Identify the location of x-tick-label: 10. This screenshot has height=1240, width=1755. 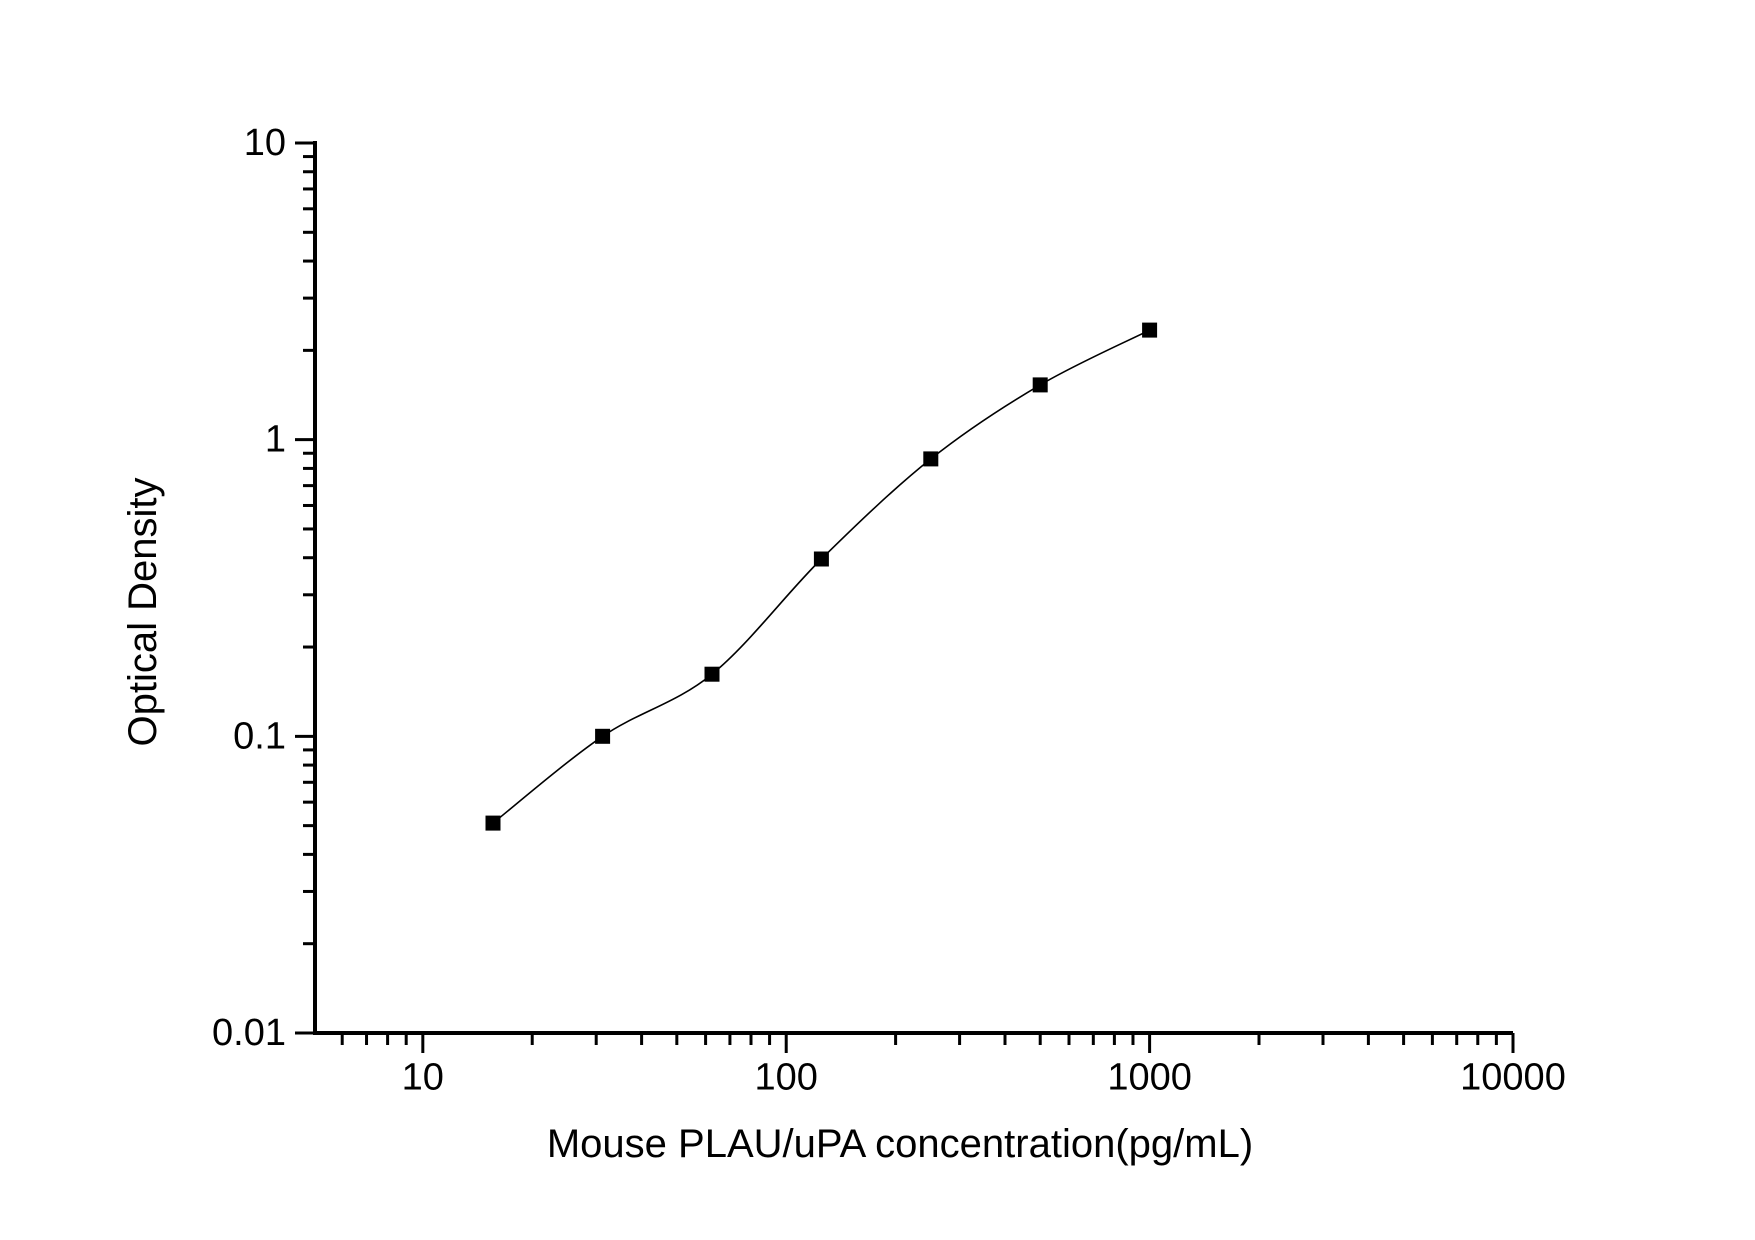
(423, 1077).